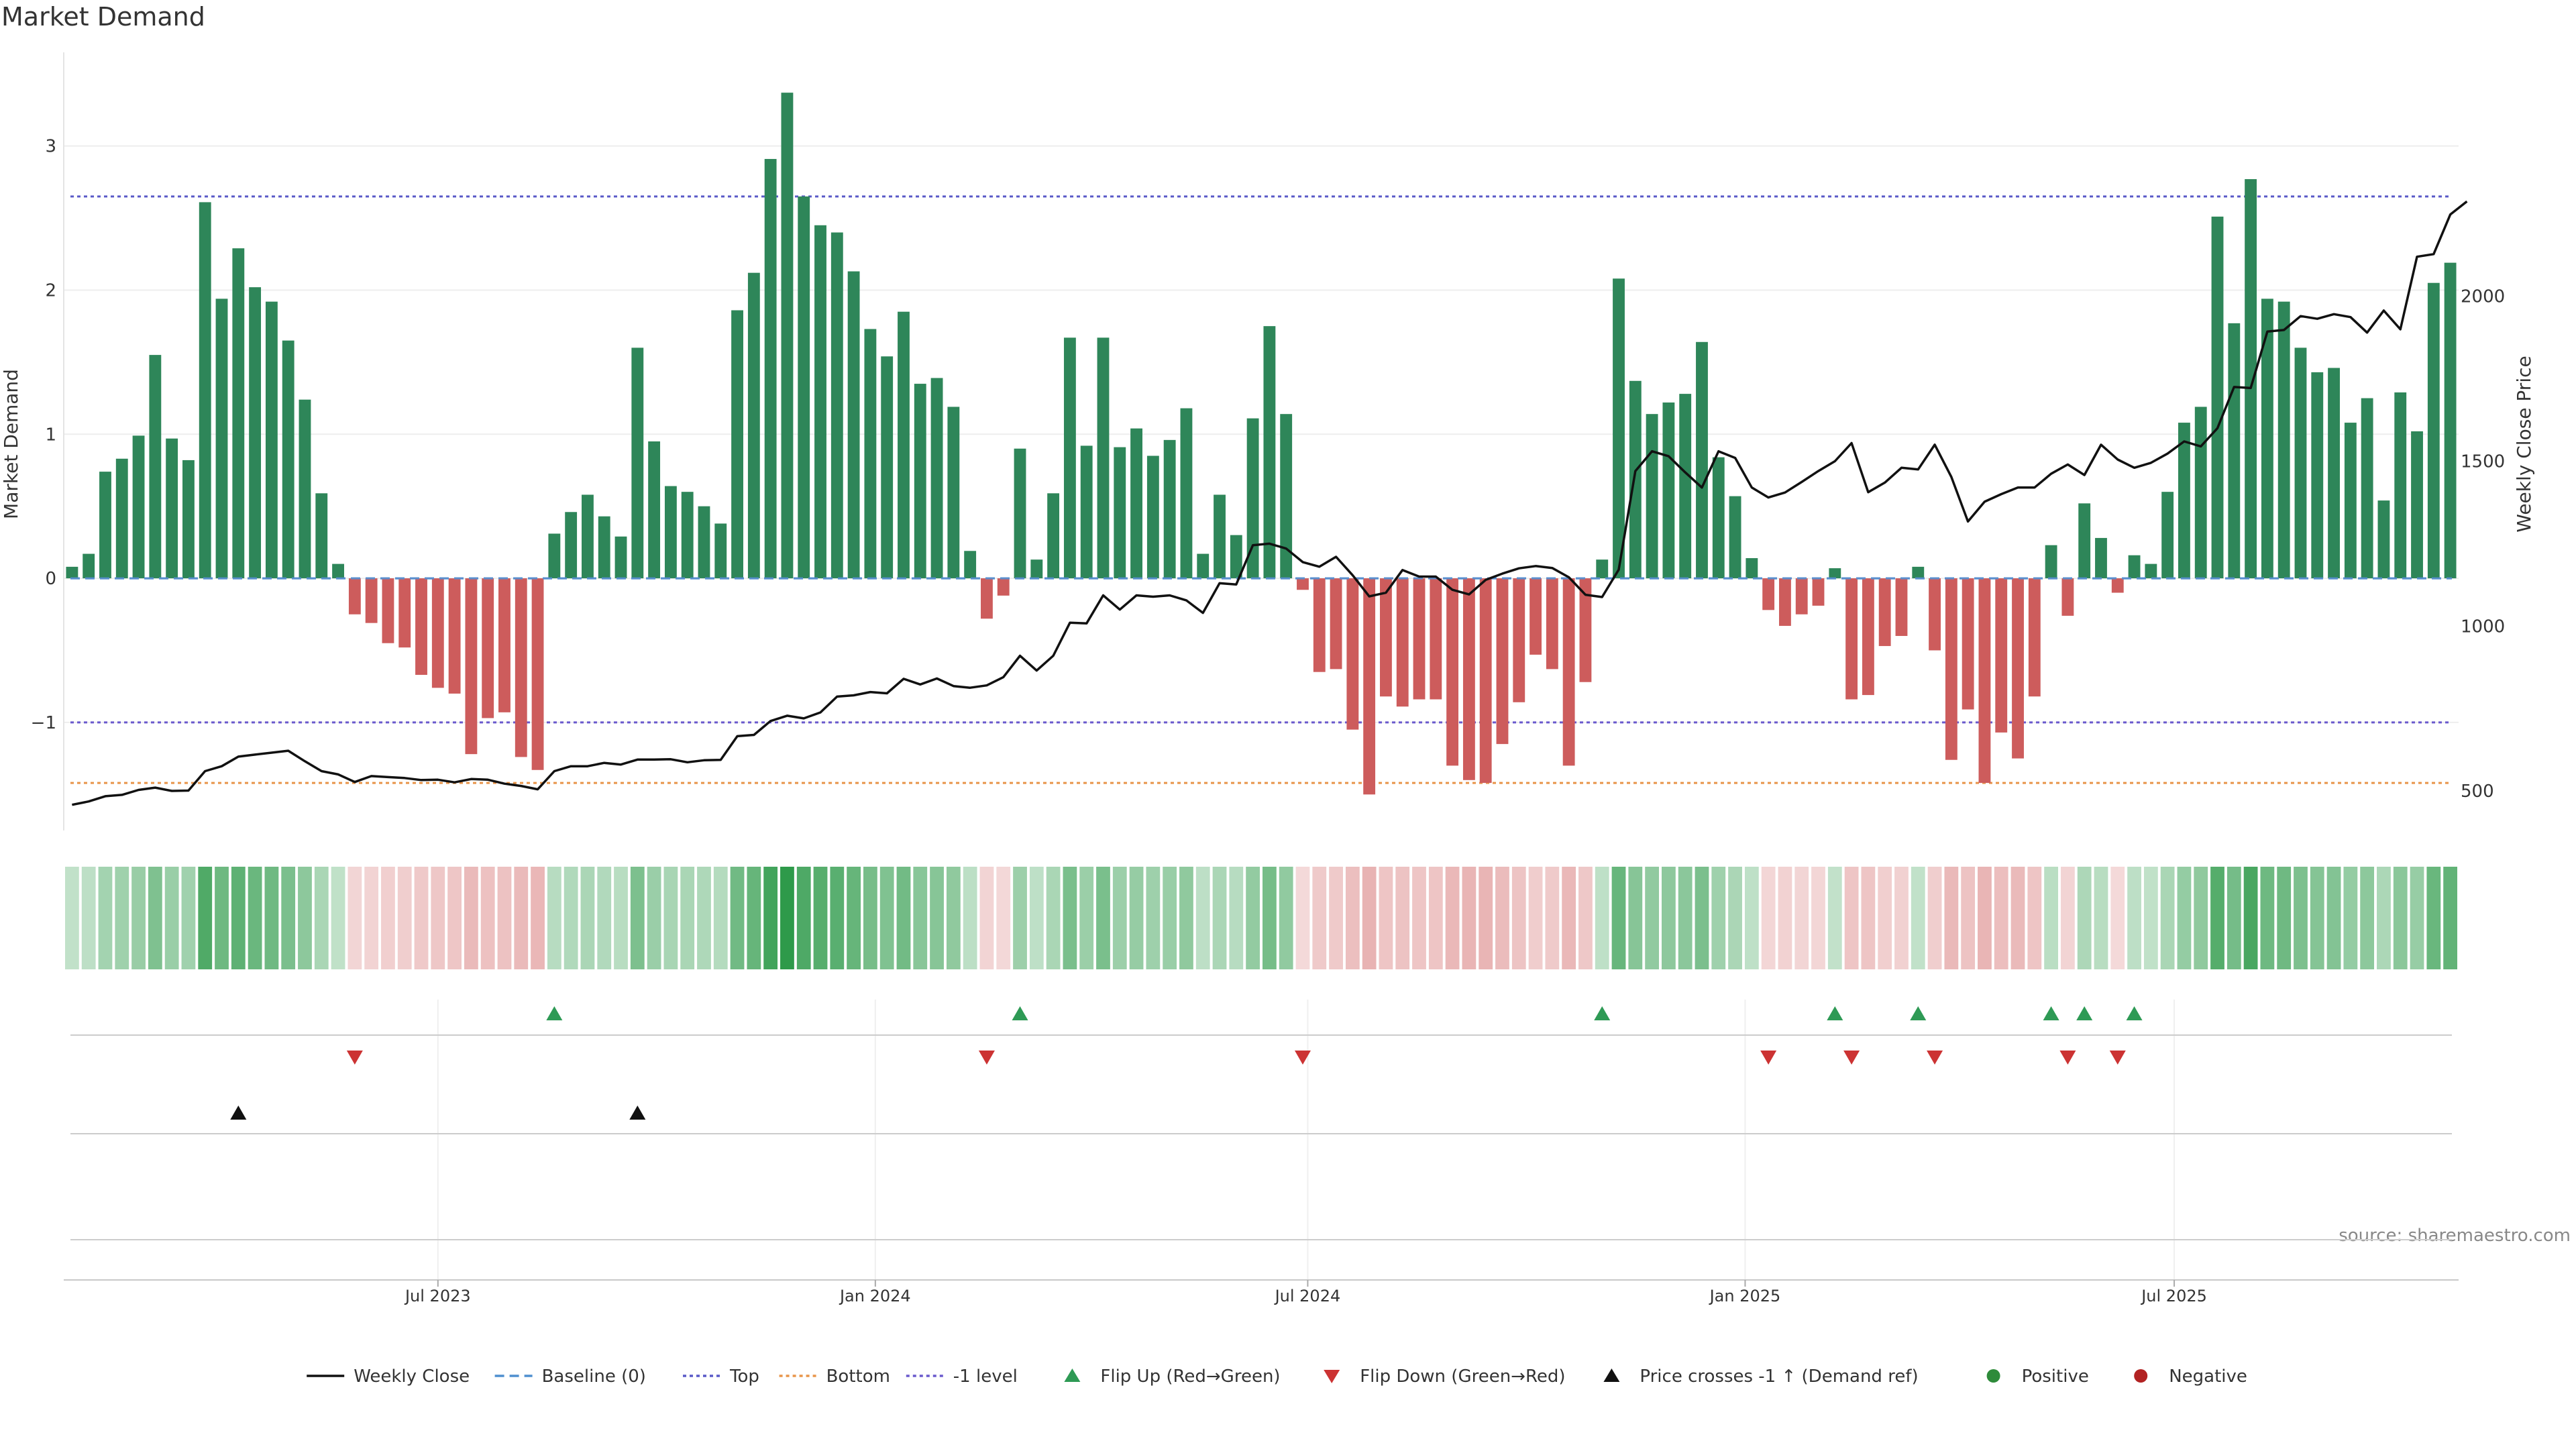  What do you see at coordinates (1332, 1376) in the screenshot?
I see `legend-flip-down-green-red-swatch` at bounding box center [1332, 1376].